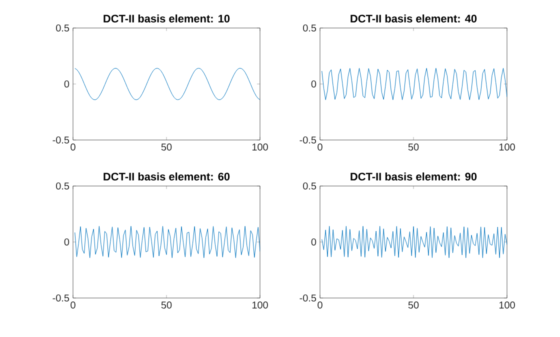 Image resolution: width=560 pixels, height=337 pixels. Describe the element at coordinates (413, 176) in the screenshot. I see `chart-title: DCT-II basis element: 90` at that location.